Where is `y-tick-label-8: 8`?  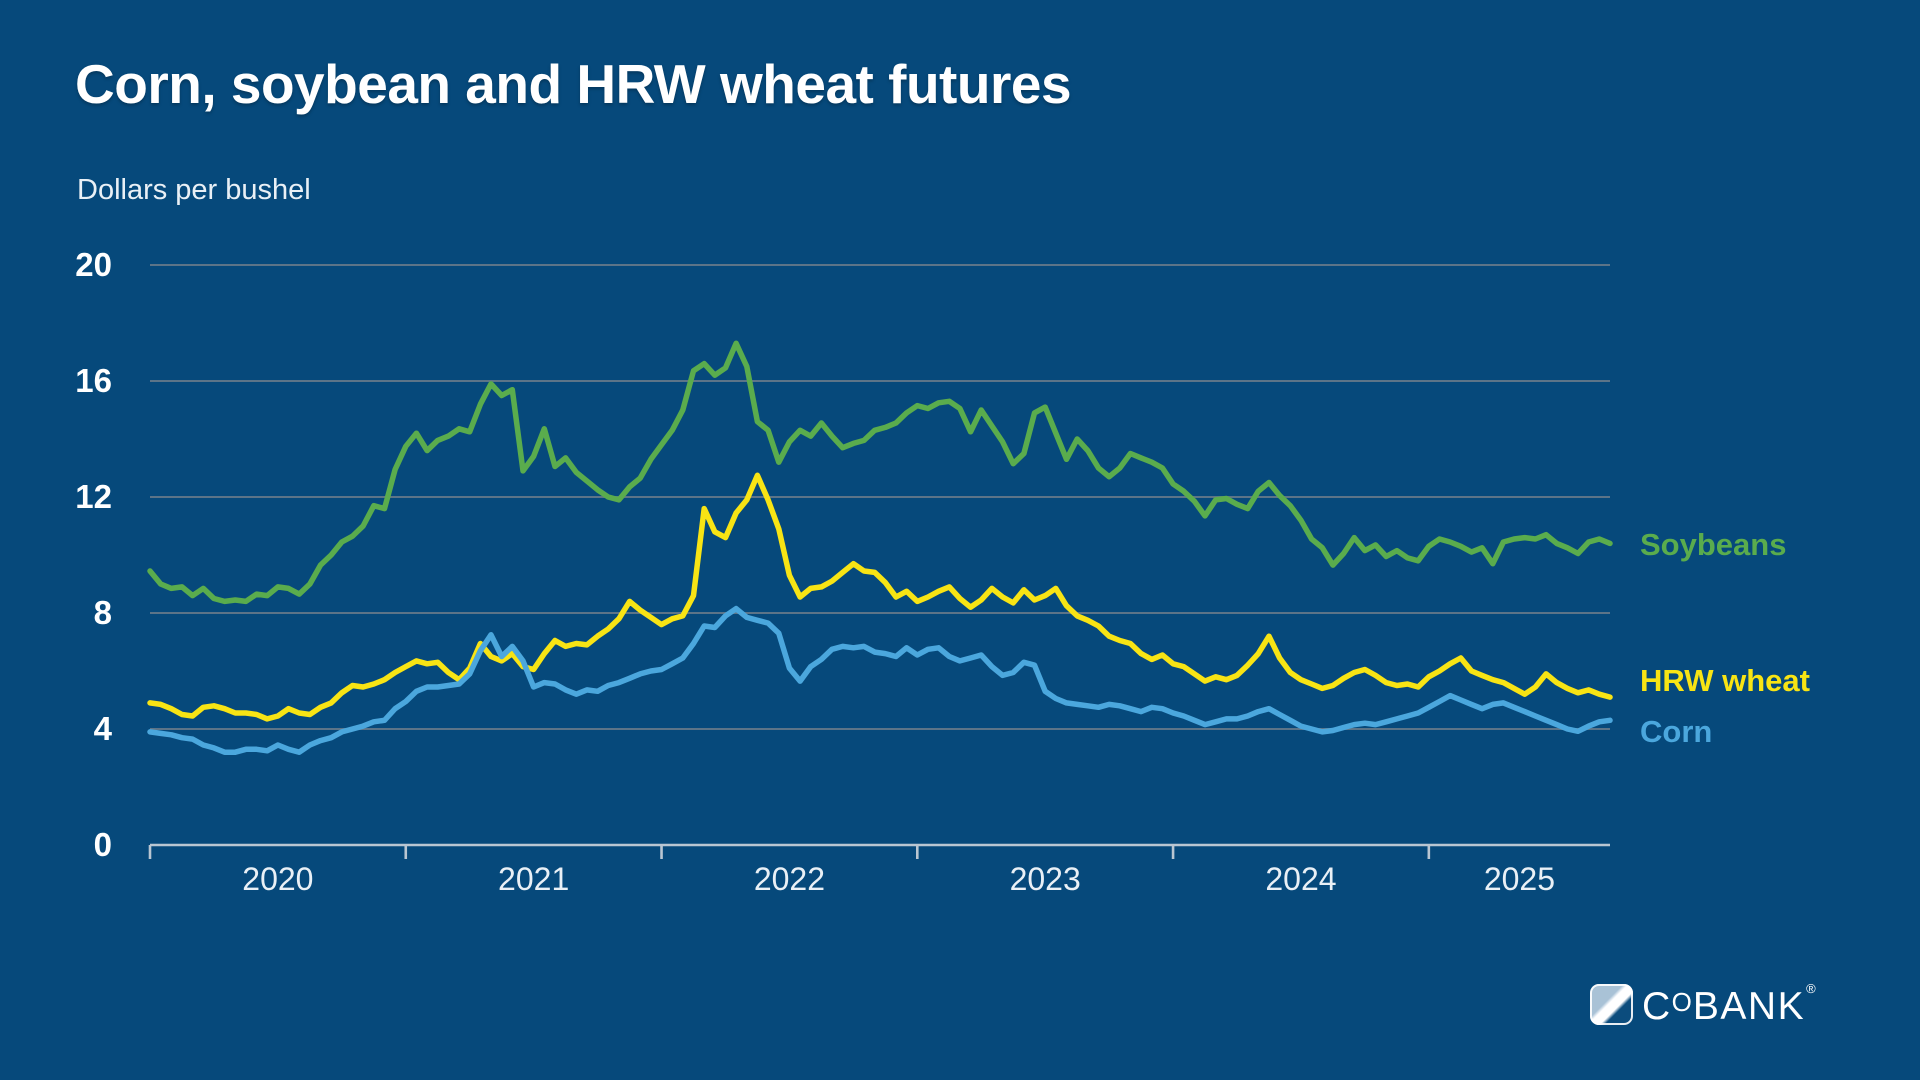
y-tick-label-8: 8 is located at coordinates (102, 612).